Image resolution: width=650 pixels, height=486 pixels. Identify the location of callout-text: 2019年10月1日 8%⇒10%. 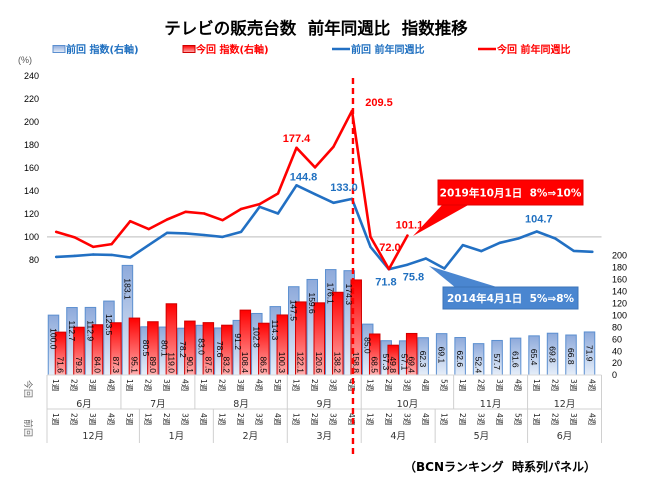
(511, 193).